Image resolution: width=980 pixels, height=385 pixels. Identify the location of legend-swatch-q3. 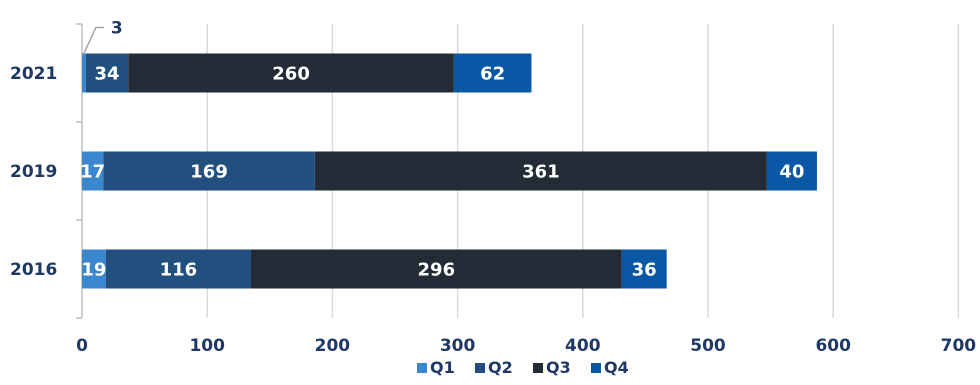
(538, 368).